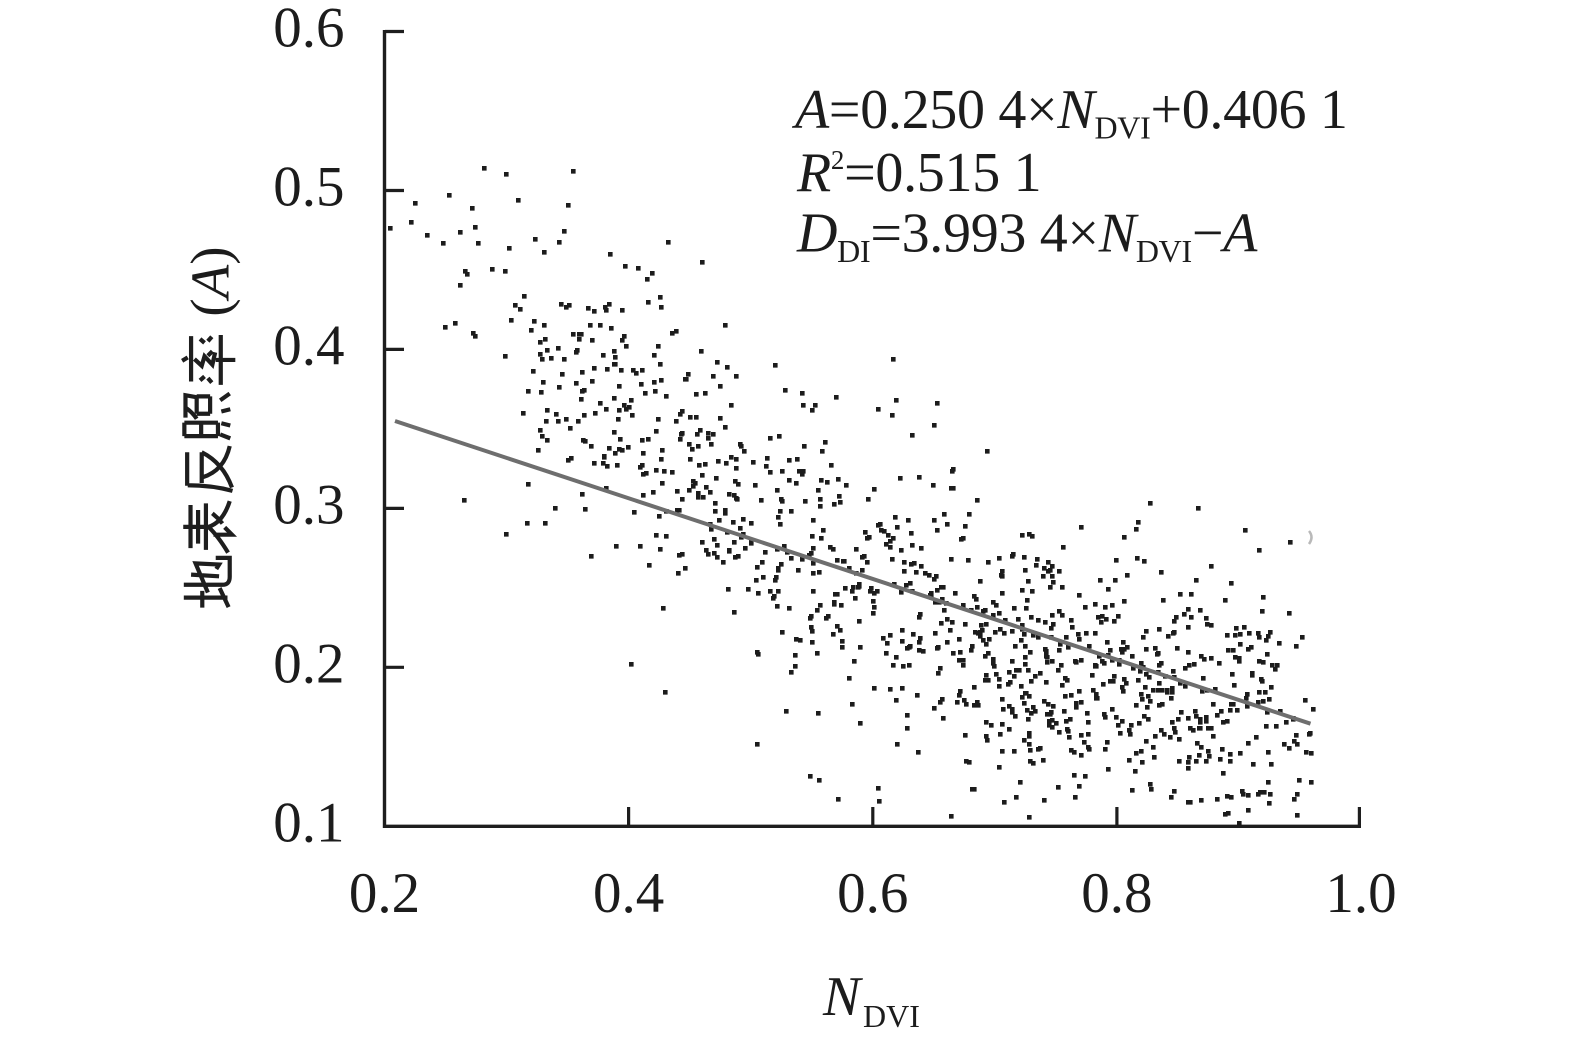 The height and width of the screenshot is (1045, 1575). What do you see at coordinates (1069, 112) in the screenshot?
I see `svg-text: A=0.250 4×NDVI+0.406 1` at bounding box center [1069, 112].